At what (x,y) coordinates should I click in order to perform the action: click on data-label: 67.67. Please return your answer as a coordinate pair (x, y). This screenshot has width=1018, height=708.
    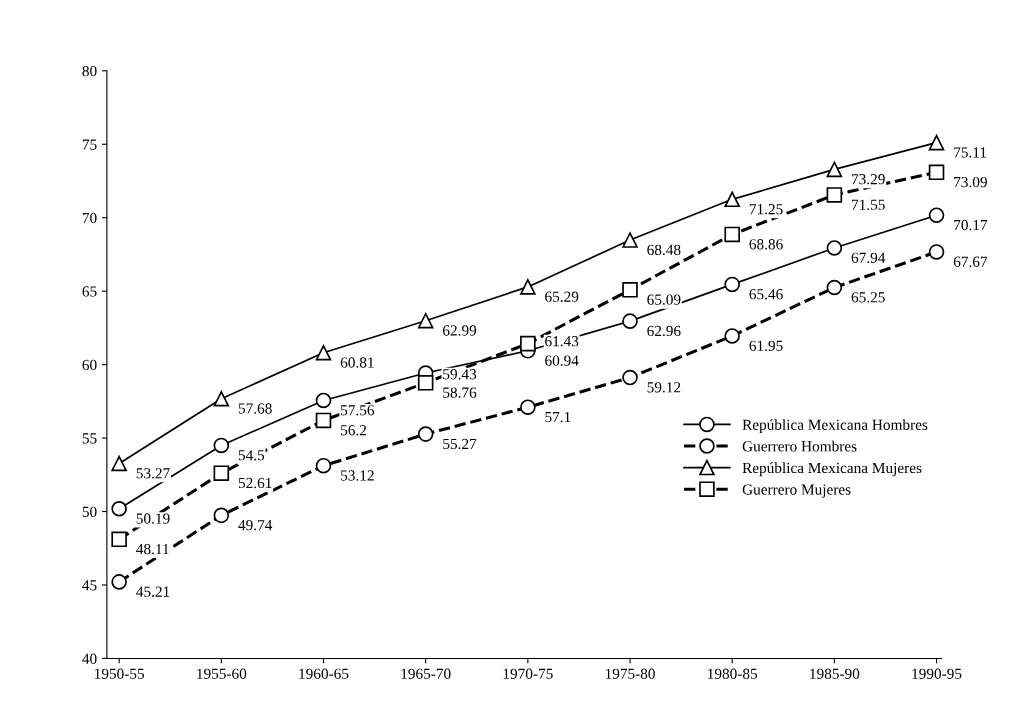
    Looking at the image, I should click on (970, 261).